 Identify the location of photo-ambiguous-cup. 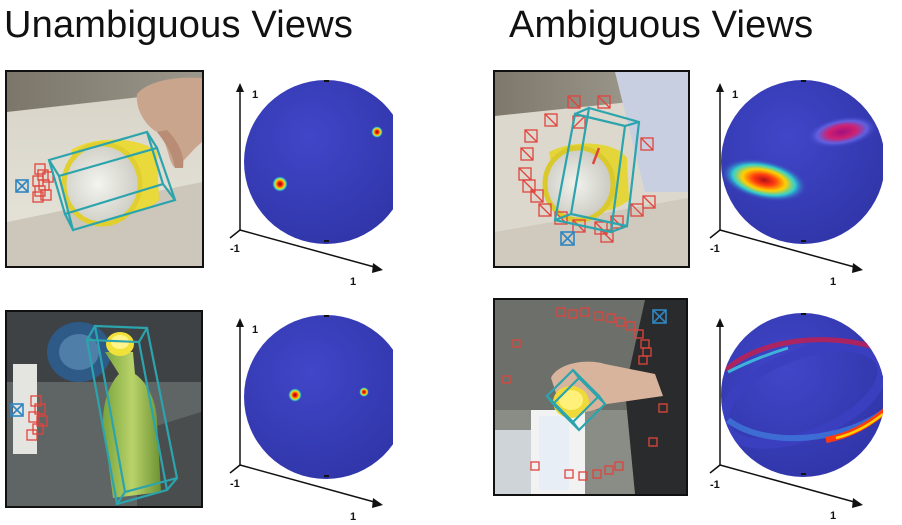
(591, 169).